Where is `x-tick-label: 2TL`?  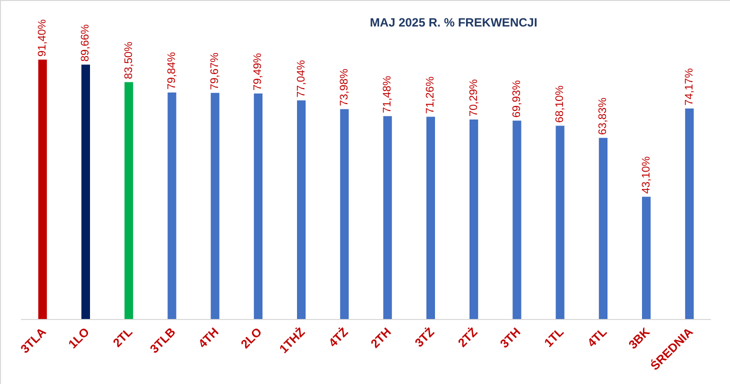 x-tick-label: 2TL is located at coordinates (123, 337).